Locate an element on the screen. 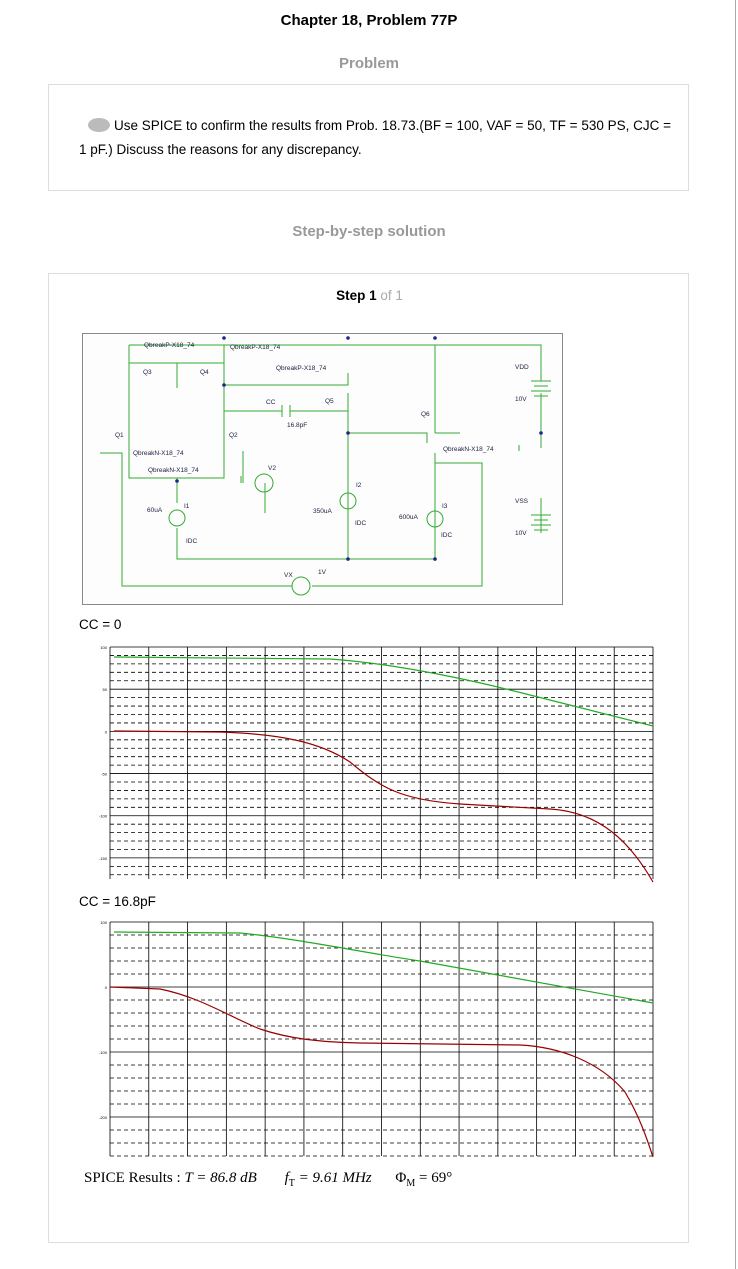 This screenshot has height=1269, width=738. bode-plot: 100 50 0 -50 -100 -150 is located at coordinates (376, 764).